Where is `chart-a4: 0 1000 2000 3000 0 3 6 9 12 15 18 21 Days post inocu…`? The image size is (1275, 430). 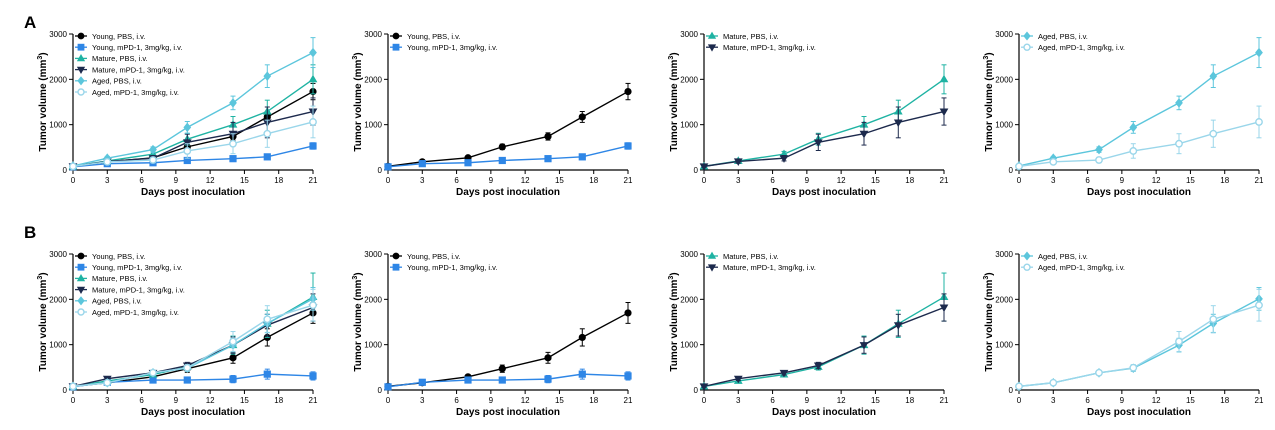
chart-a4: 0 1000 2000 3000 0 3 6 9 12 15 18 21 Days post inocu… is located at coordinates (1123, 114).